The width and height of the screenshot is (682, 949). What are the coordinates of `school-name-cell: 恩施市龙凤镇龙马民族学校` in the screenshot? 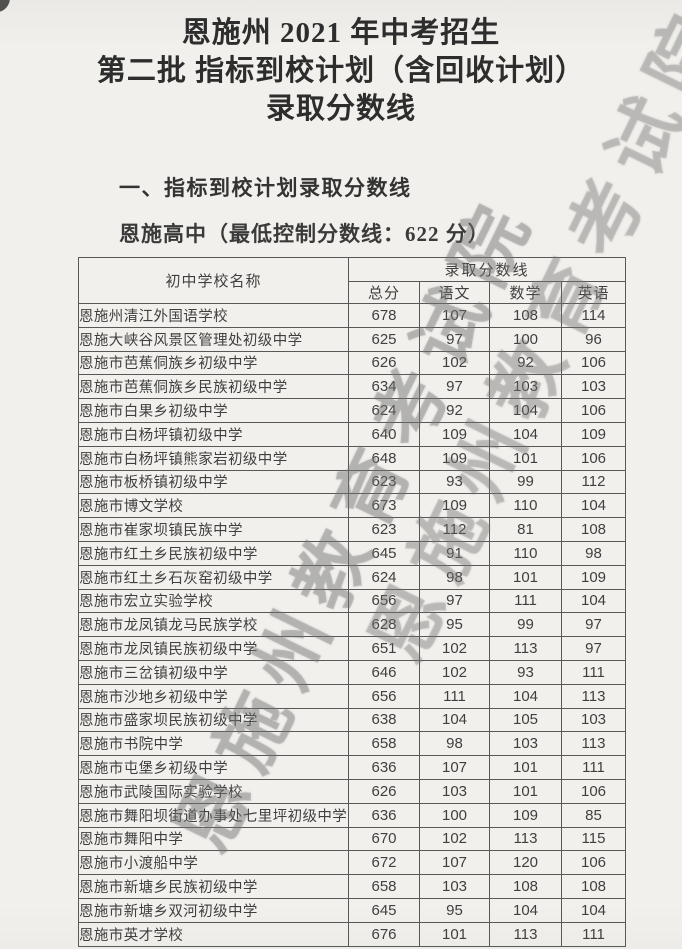 It's located at (213, 625).